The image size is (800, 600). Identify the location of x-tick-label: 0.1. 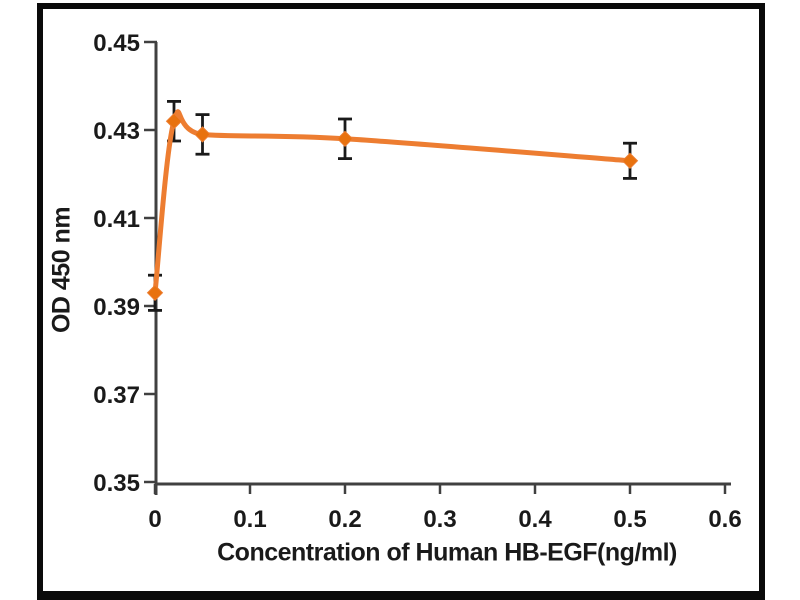
(249, 519).